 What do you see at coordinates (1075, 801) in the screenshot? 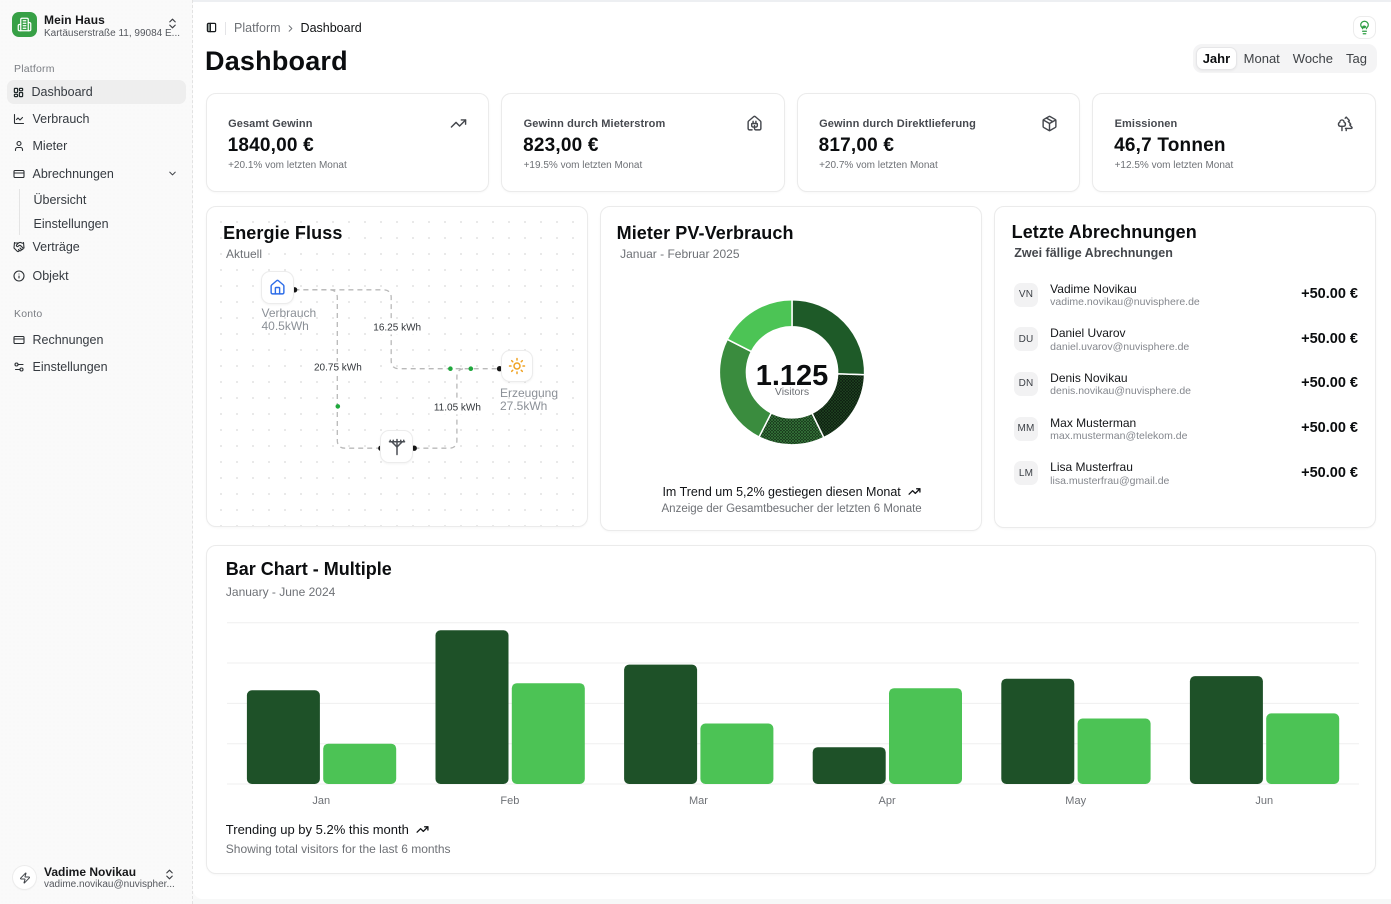
I see `svg-text: May` at bounding box center [1075, 801].